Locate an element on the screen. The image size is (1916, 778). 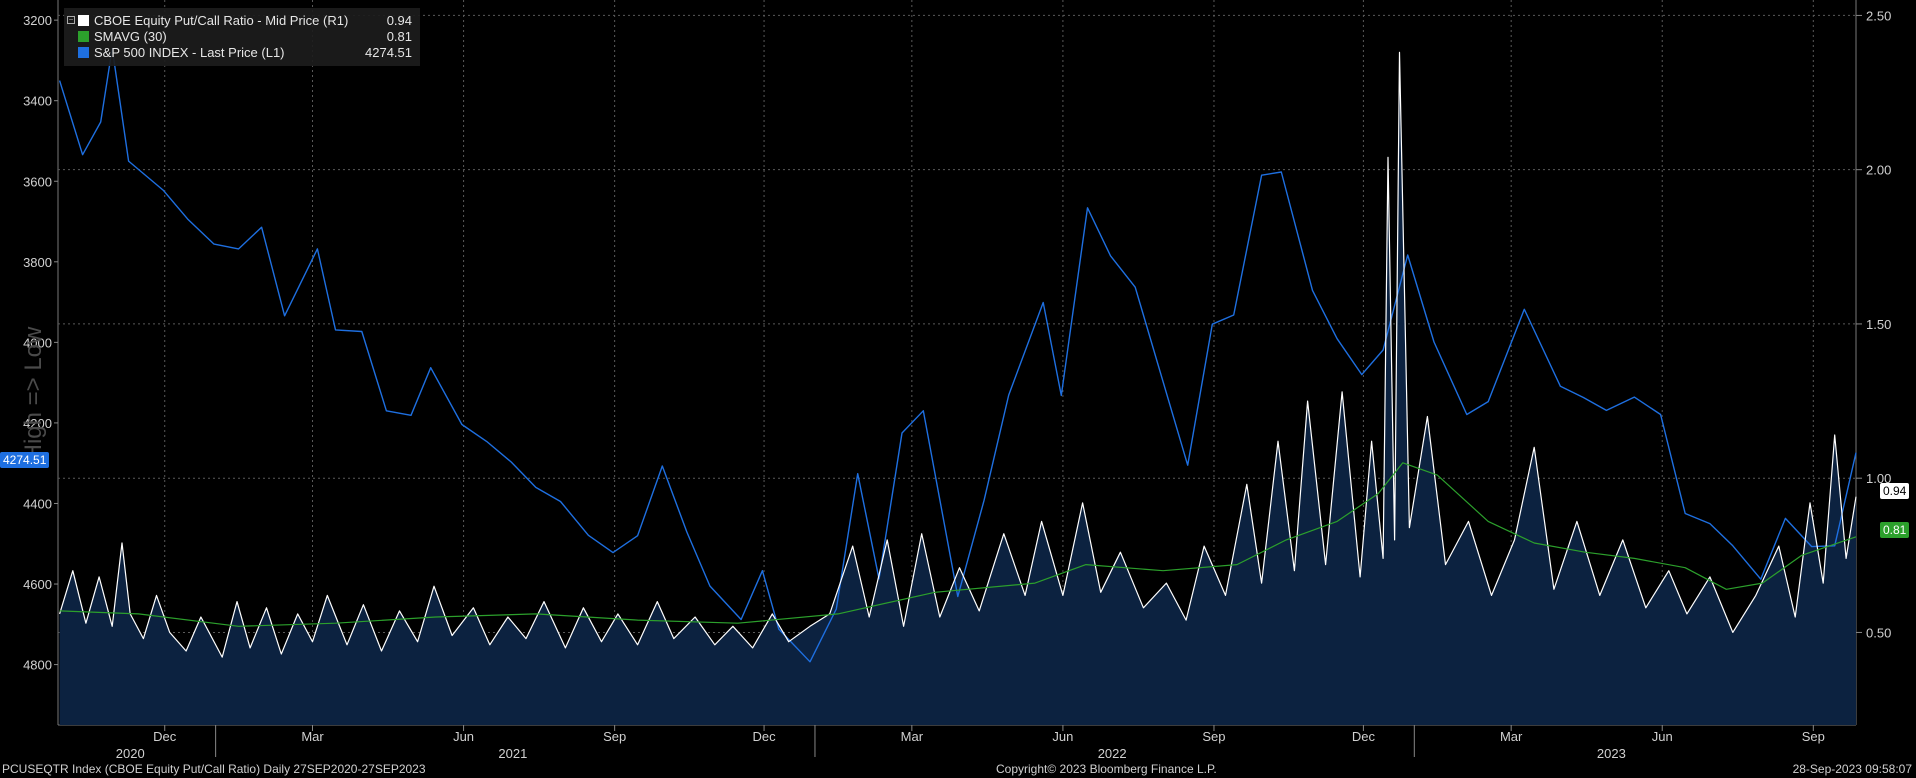
left-tick-label-1: 3400 is located at coordinates (37, 101).